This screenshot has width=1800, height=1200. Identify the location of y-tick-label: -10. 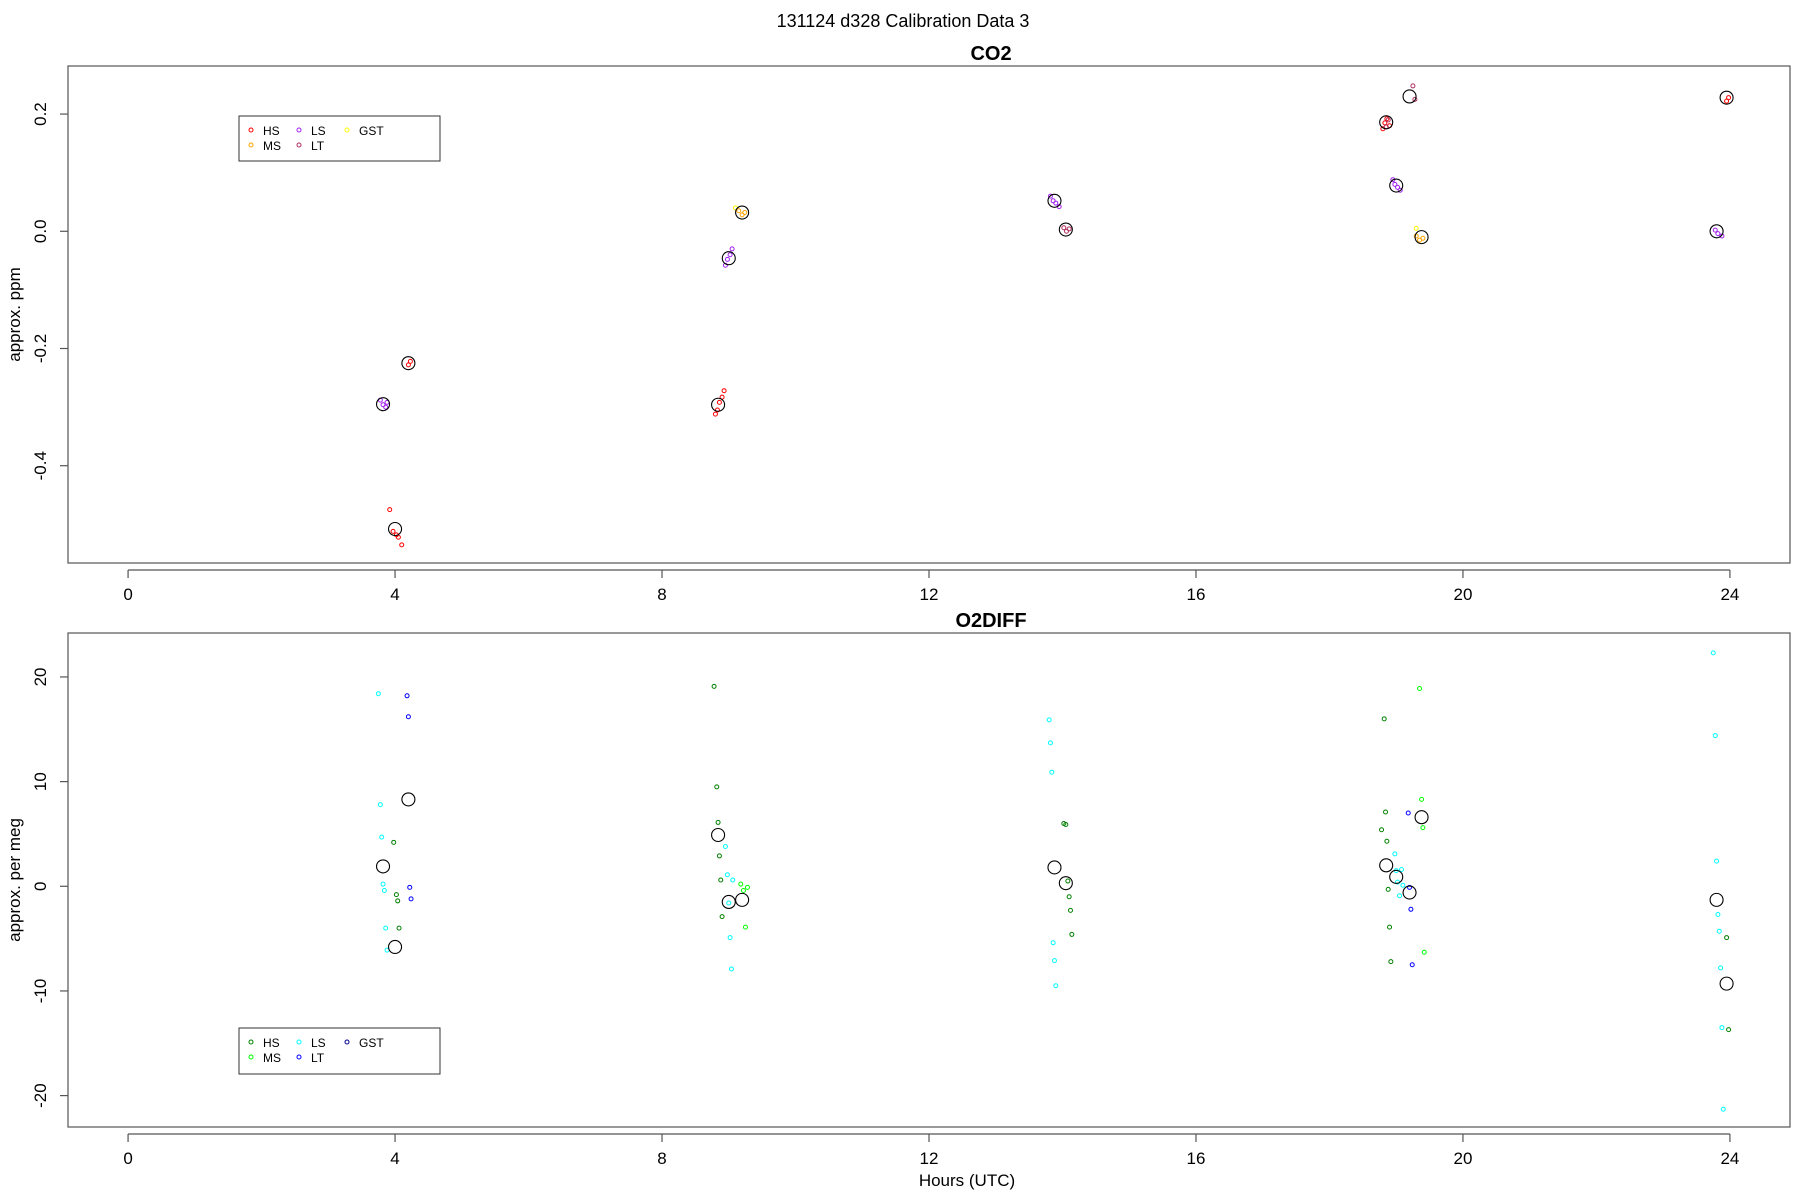
(40, 991).